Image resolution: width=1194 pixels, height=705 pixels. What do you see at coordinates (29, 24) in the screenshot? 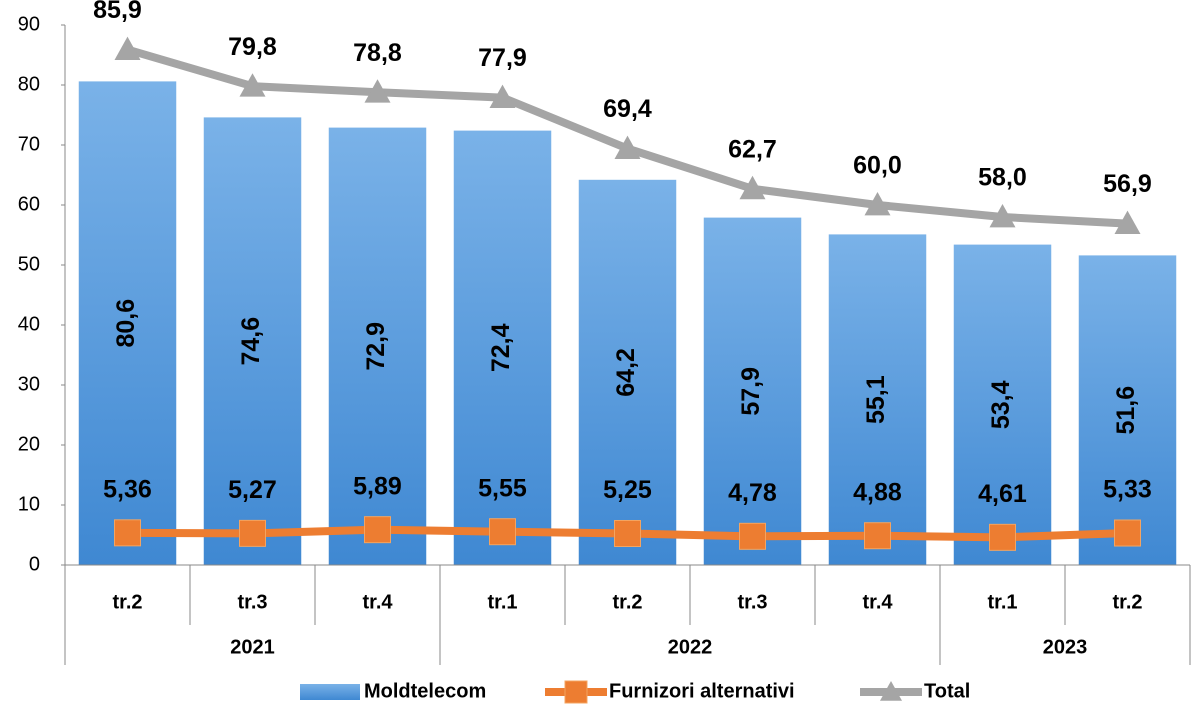
I see `y-tick-label: 90` at bounding box center [29, 24].